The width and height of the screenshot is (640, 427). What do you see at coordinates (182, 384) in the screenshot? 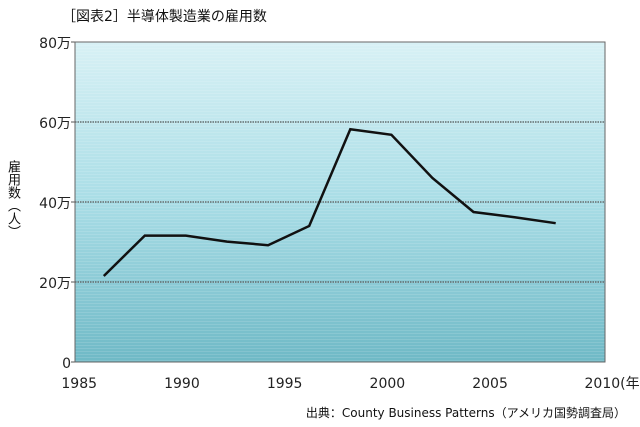
I see `x-tick-label: 1990` at bounding box center [182, 384].